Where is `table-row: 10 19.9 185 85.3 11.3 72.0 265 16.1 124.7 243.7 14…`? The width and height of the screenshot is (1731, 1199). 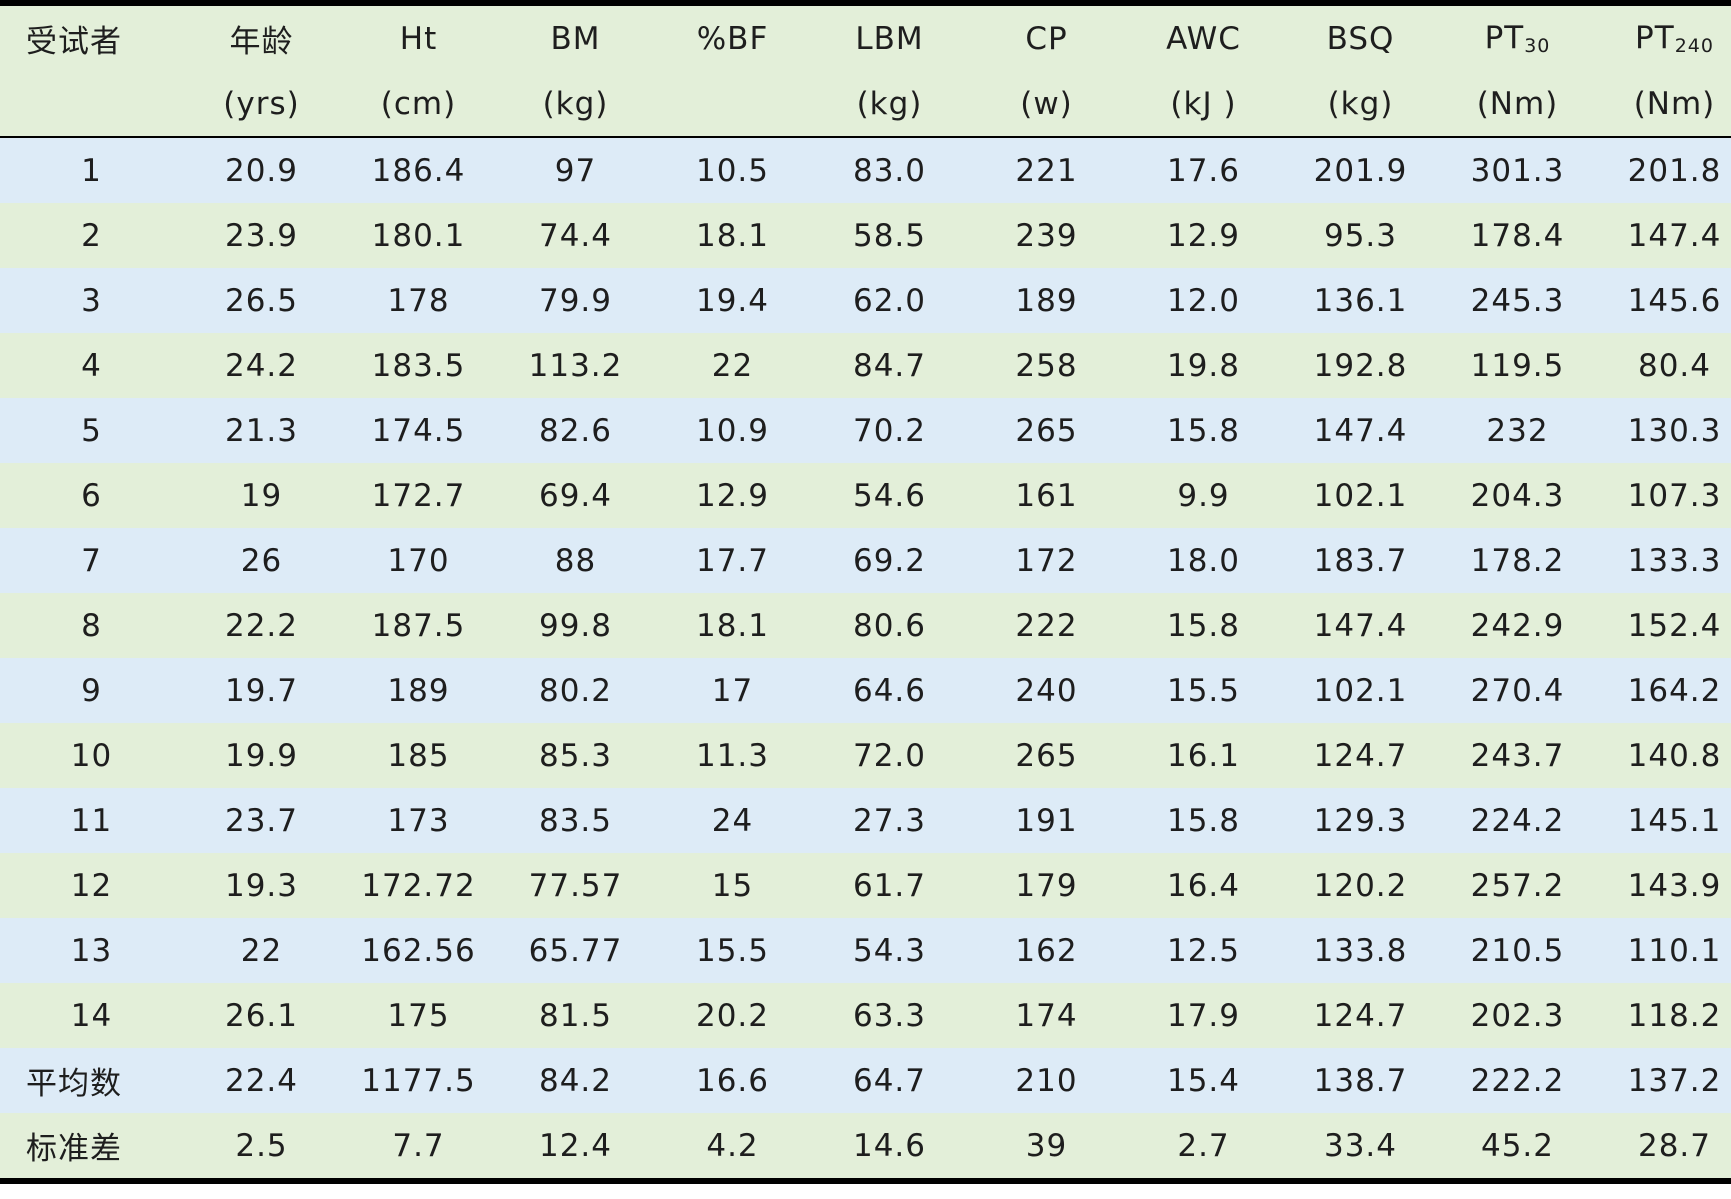 table-row: 10 19.9 185 85.3 11.3 72.0 265 16.1 124.7 243.7 14… is located at coordinates (865, 755).